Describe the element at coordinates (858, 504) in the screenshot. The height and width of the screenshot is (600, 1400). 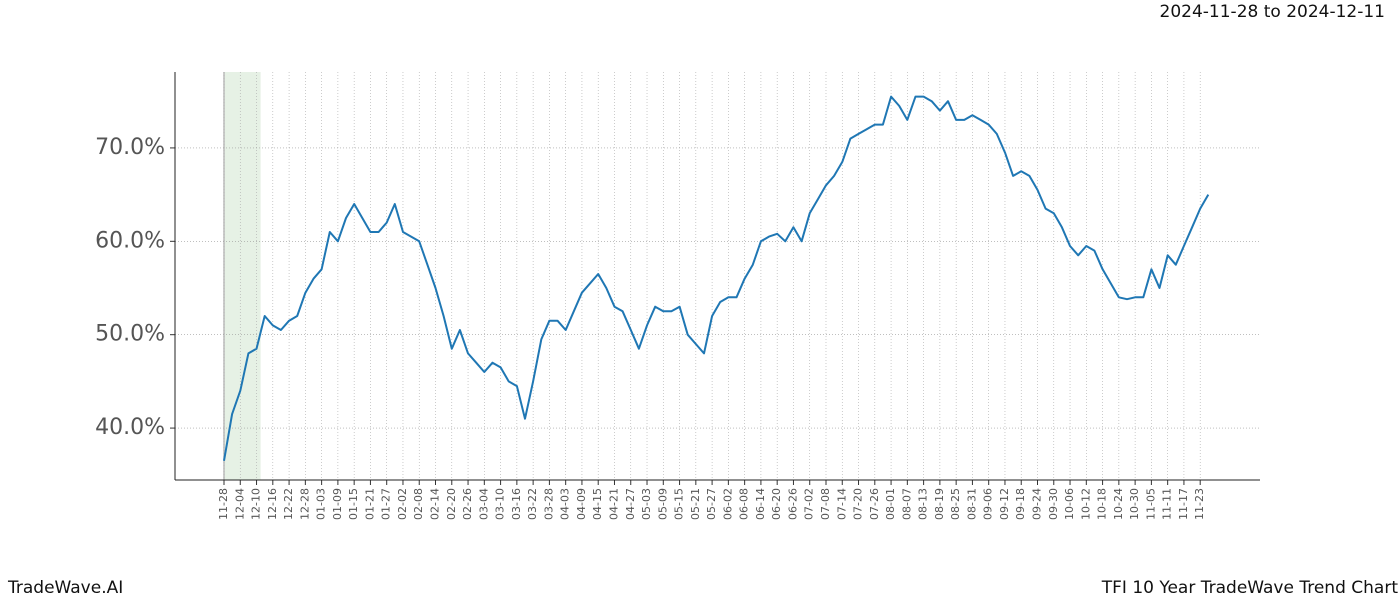
I see `x-tick-label: 07-20` at that location.